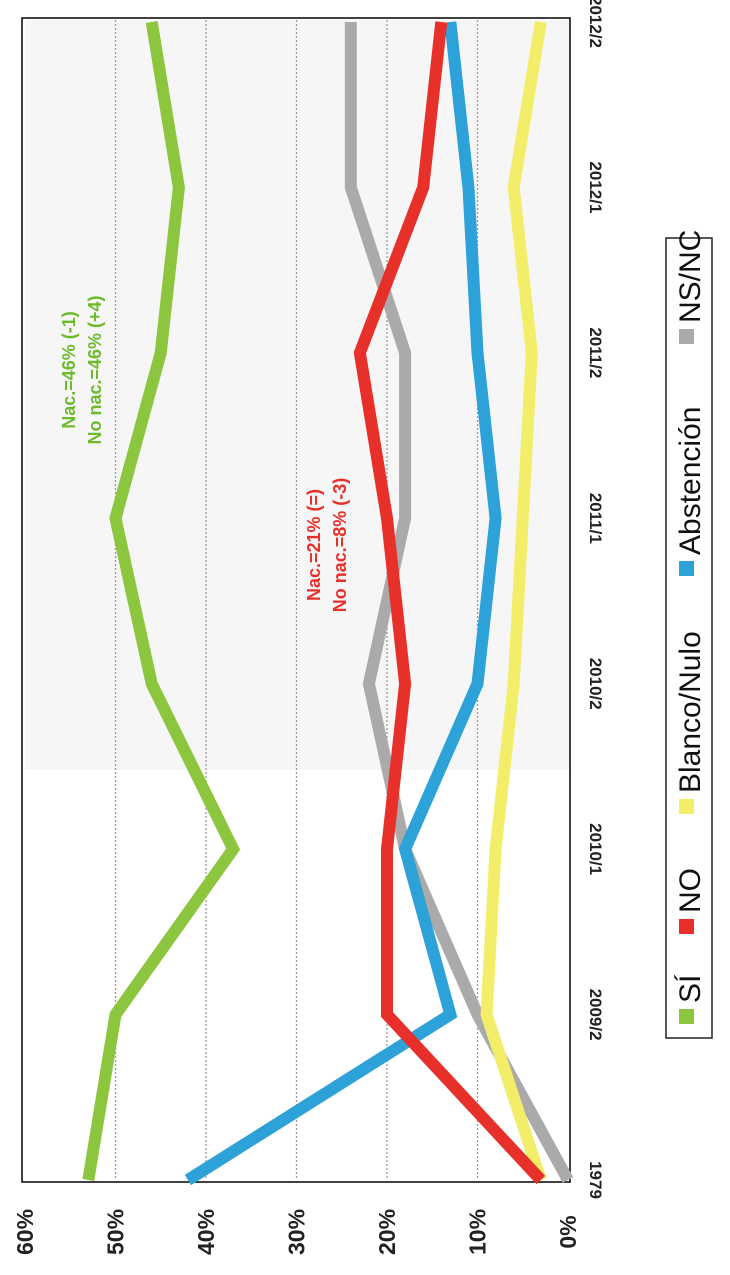  Describe the element at coordinates (595, 684) in the screenshot. I see `x-tick-label: 2010/2` at that location.